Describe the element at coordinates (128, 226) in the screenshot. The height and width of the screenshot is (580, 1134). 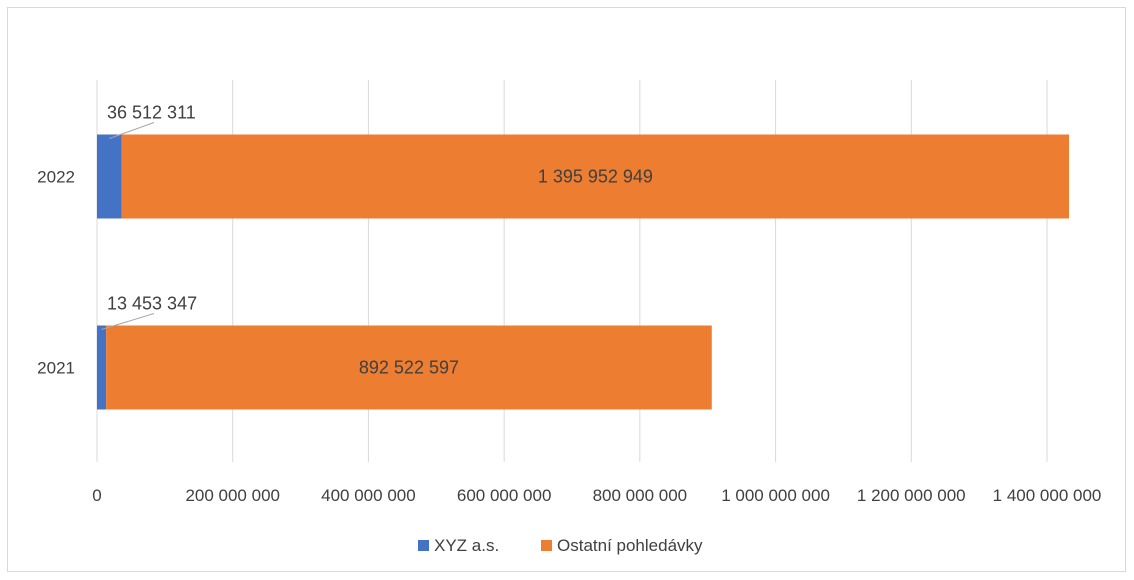
I see `leader-lines` at that location.